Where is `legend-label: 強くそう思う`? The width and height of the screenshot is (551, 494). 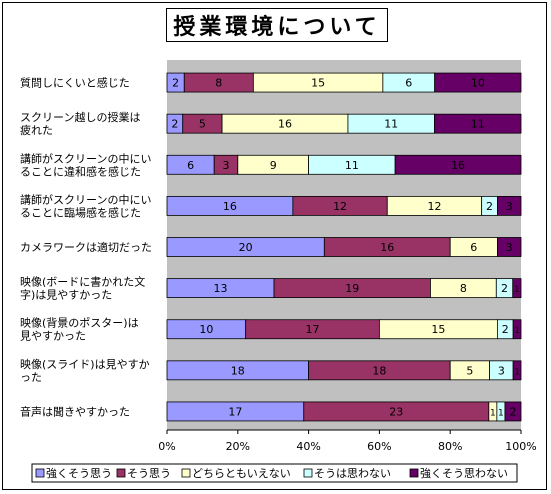 legend-label: 強くそう思う is located at coordinates (79, 473).